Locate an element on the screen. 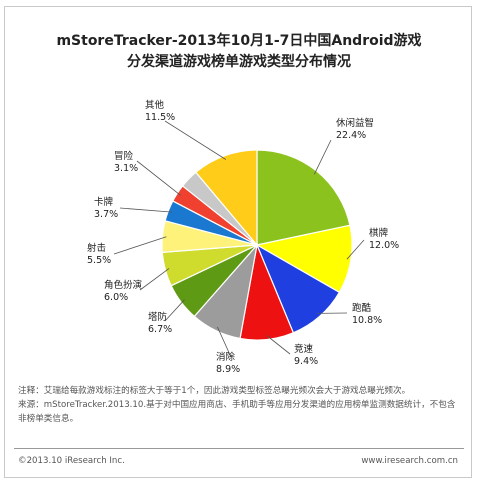 This screenshot has width=478, height=486. slice-value-label: 6.0% is located at coordinates (116, 297).